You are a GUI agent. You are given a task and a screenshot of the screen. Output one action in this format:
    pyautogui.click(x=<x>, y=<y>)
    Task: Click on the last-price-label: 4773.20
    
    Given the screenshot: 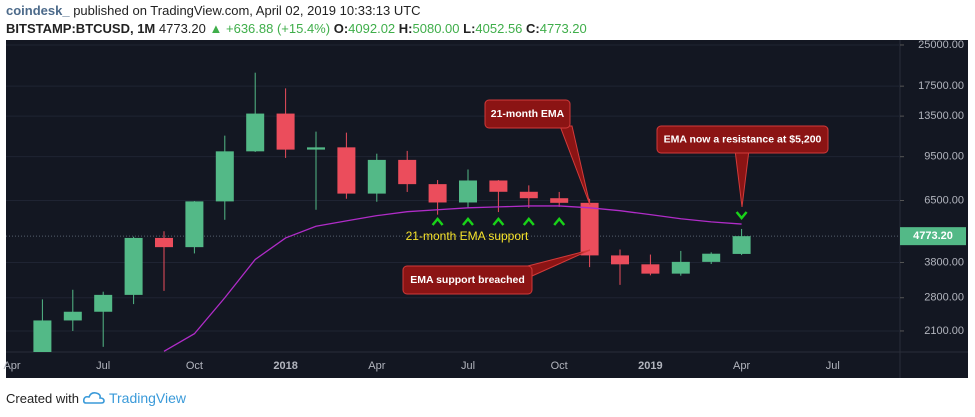 What is the action you would take?
    pyautogui.click(x=933, y=236)
    